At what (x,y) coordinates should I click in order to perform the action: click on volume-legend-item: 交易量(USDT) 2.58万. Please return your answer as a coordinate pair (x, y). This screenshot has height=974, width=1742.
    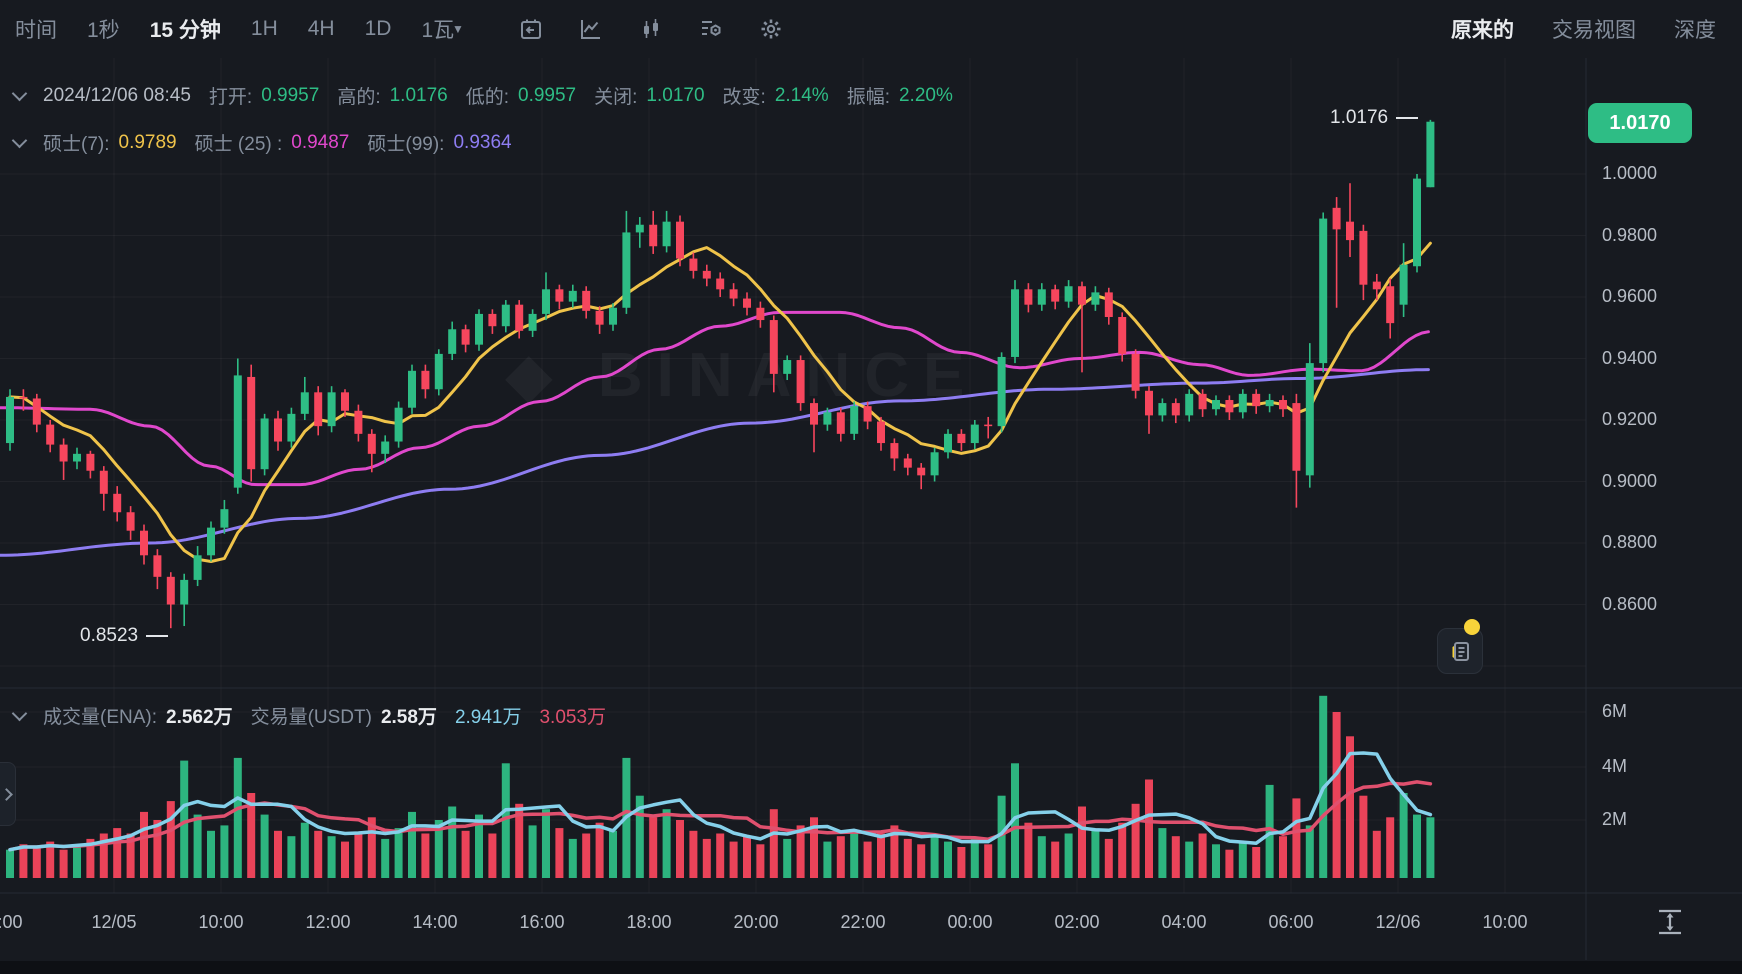
    Looking at the image, I should click on (343, 717).